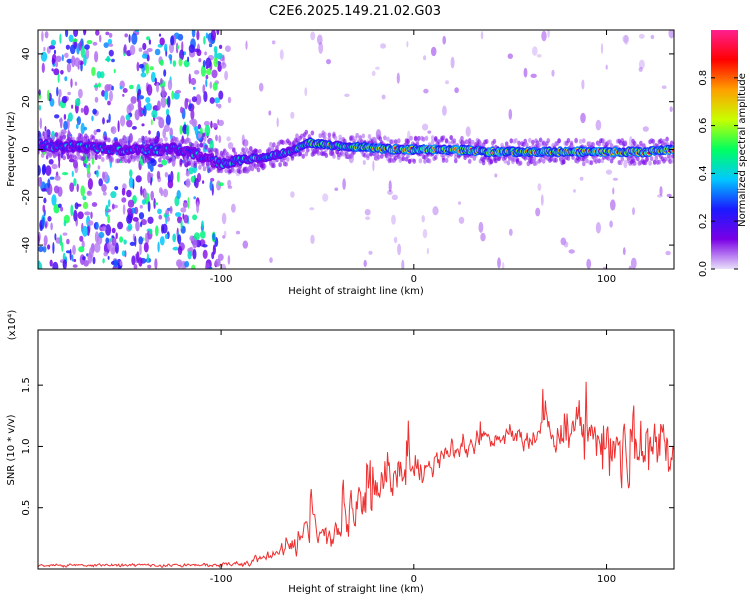  I want to click on colorbar-ticks: 0.0 0.2 0.4 0.6 0.8, so click(718, 173).